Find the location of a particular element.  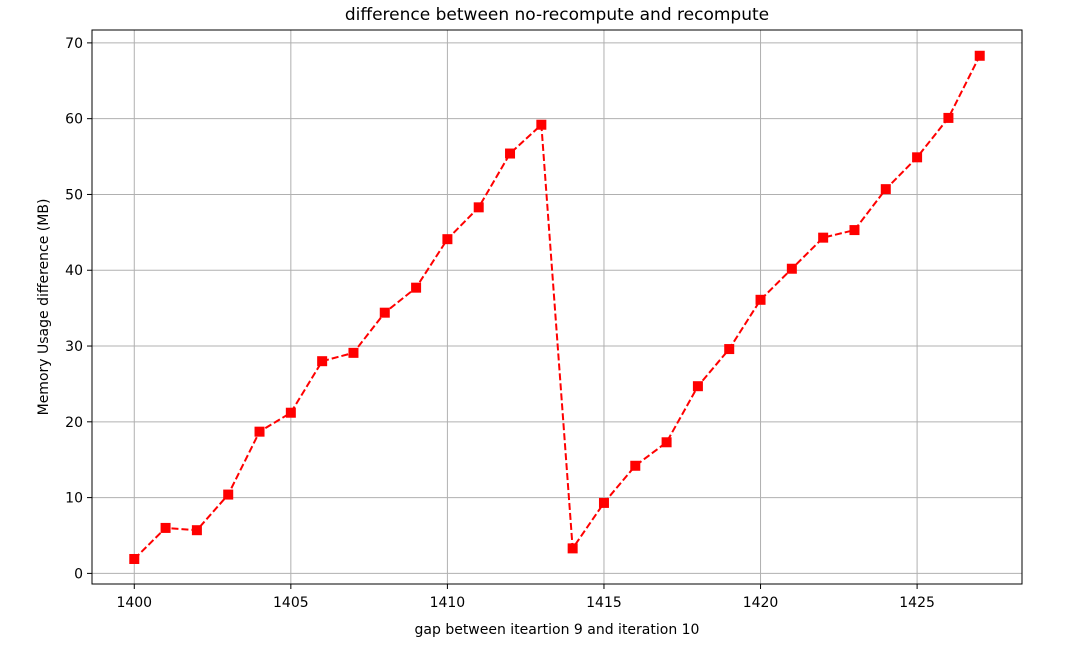

y-axis-title: Memory Usage difference (MB) is located at coordinates (44, 307).